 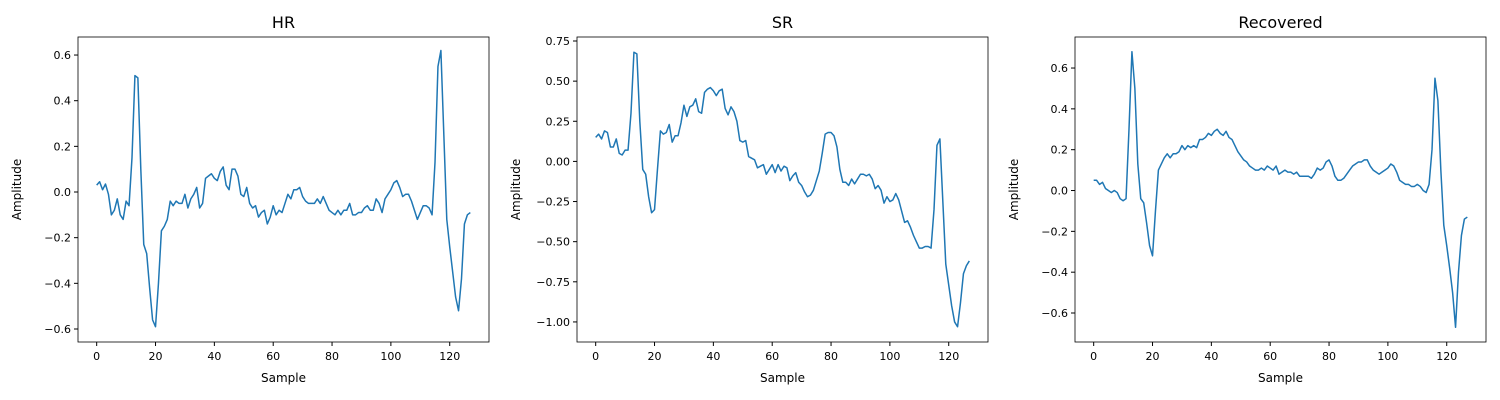 What do you see at coordinates (553, 282) in the screenshot?
I see `y-tick-label: −0.75` at bounding box center [553, 282].